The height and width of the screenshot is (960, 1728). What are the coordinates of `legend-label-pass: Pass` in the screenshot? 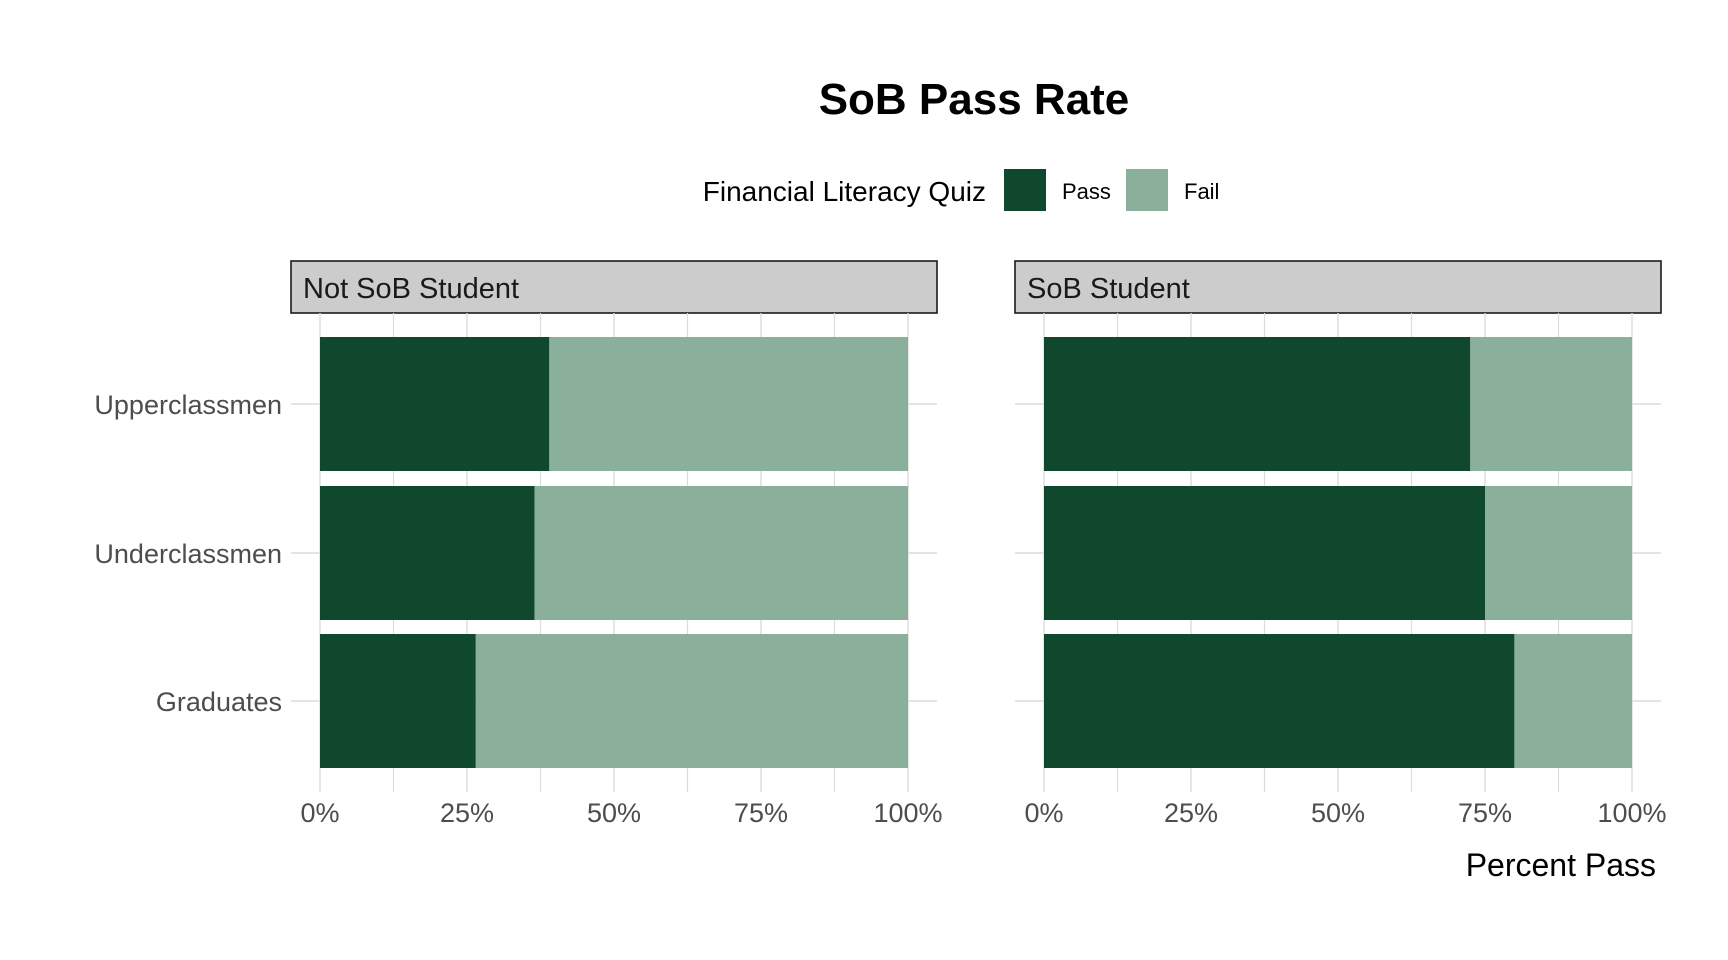 It's located at (1086, 191).